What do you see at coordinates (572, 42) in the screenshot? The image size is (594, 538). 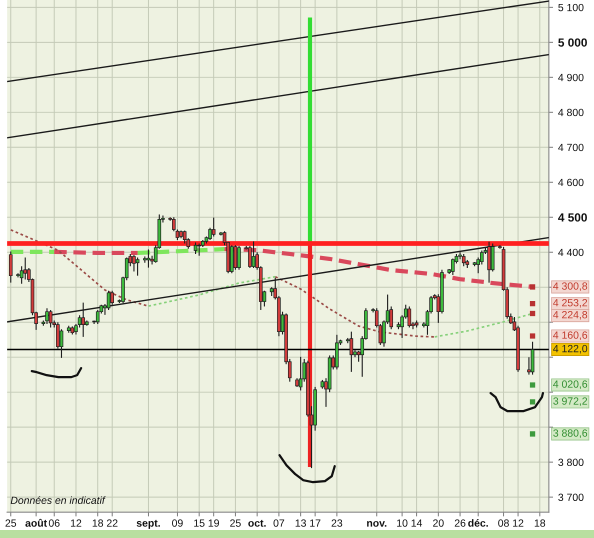 I see `y-tick-label: 5 000` at bounding box center [572, 42].